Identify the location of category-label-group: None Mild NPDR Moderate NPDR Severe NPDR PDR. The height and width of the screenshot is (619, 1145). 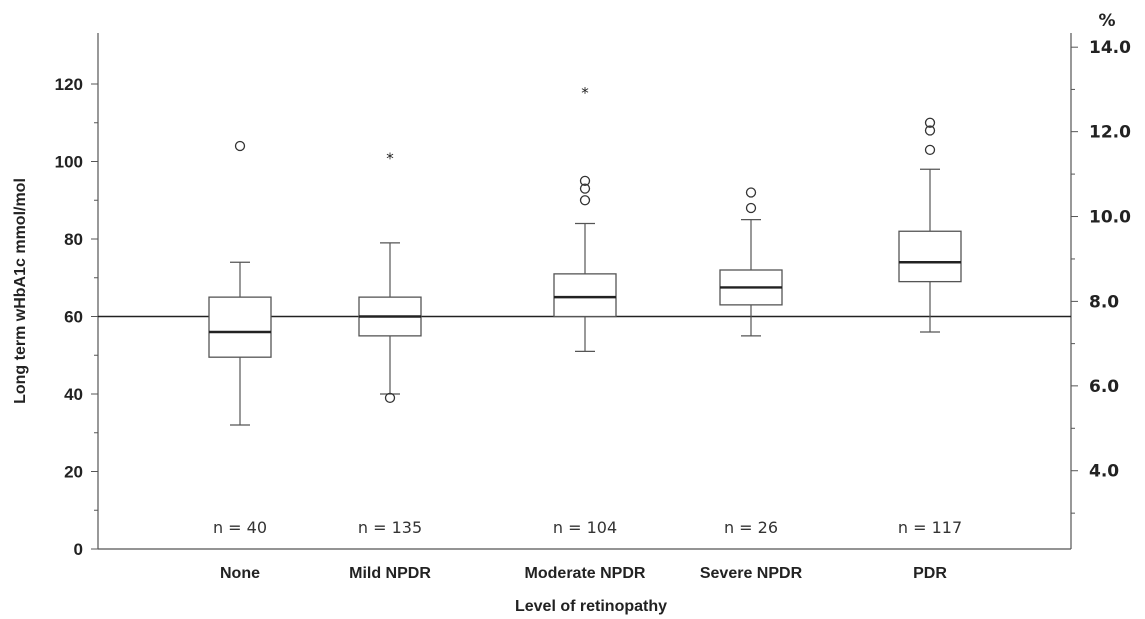
(583, 573).